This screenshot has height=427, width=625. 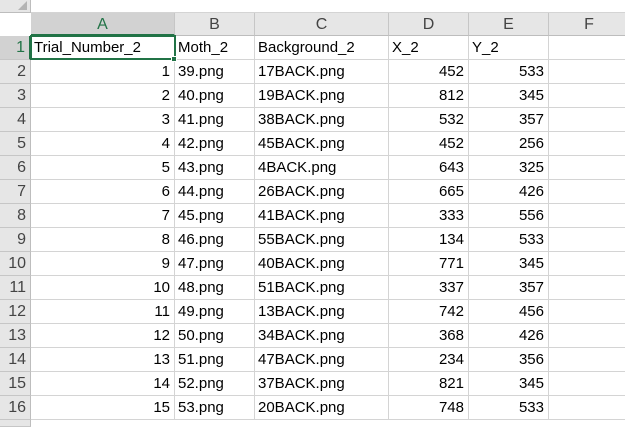 I want to click on cell-a10: 9, so click(x=103, y=264).